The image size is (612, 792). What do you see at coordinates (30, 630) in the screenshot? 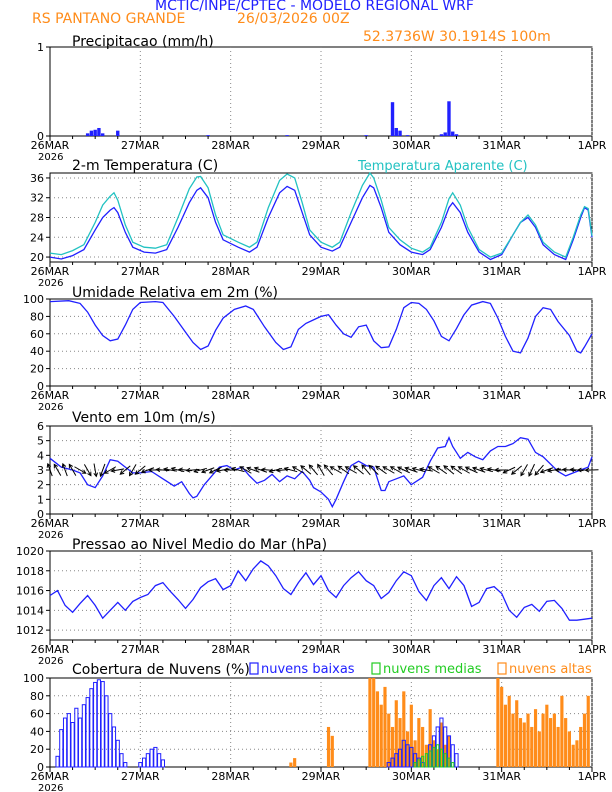
I see `y-tick-label: 1012` at bounding box center [30, 630].